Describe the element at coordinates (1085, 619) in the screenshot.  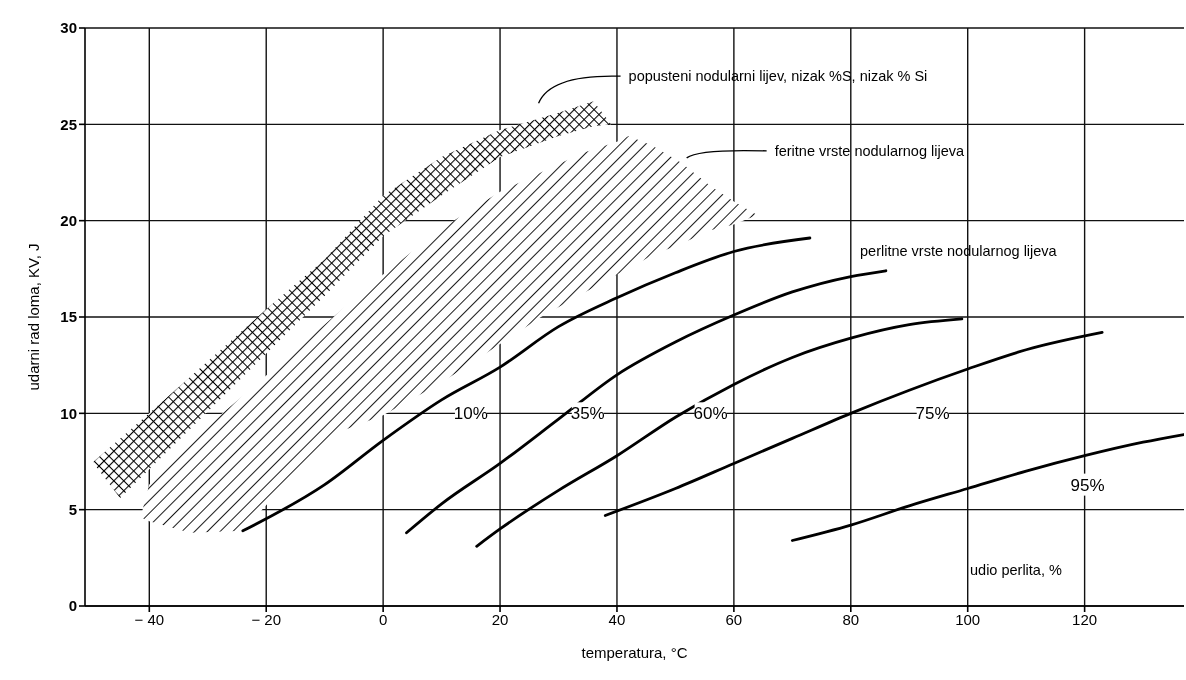
I see `x-tick-label: 120` at that location.